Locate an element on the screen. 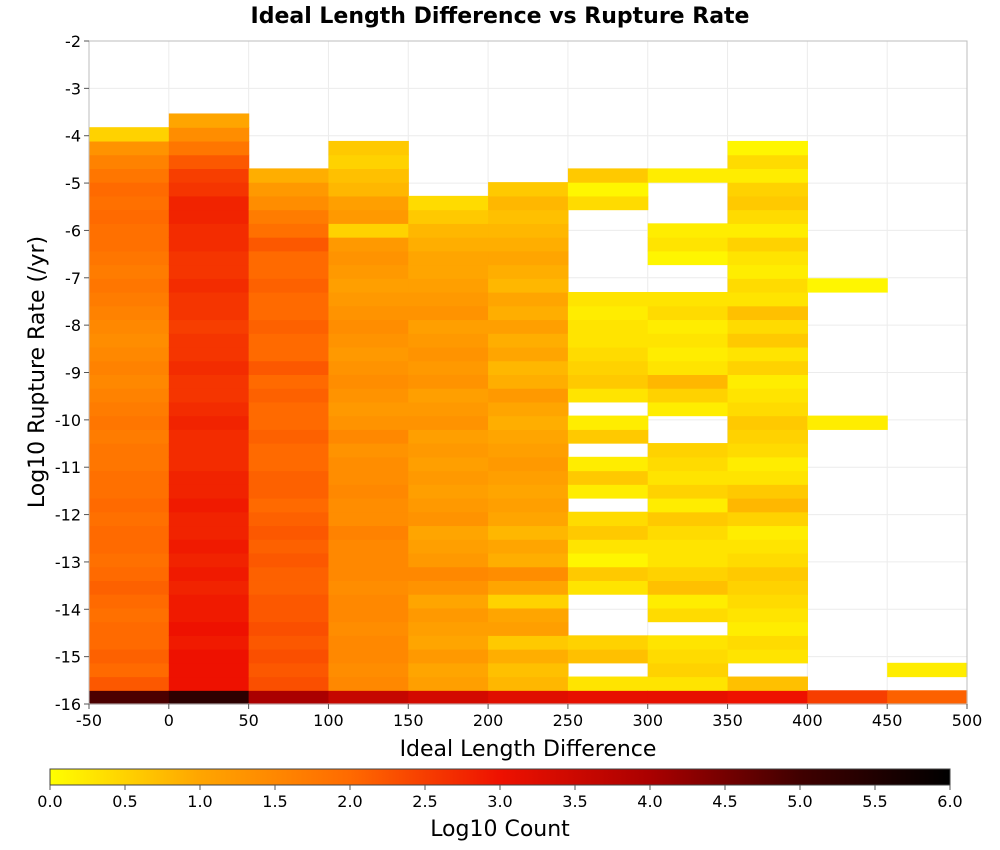  x-tick-label: 200 is located at coordinates (488, 720).